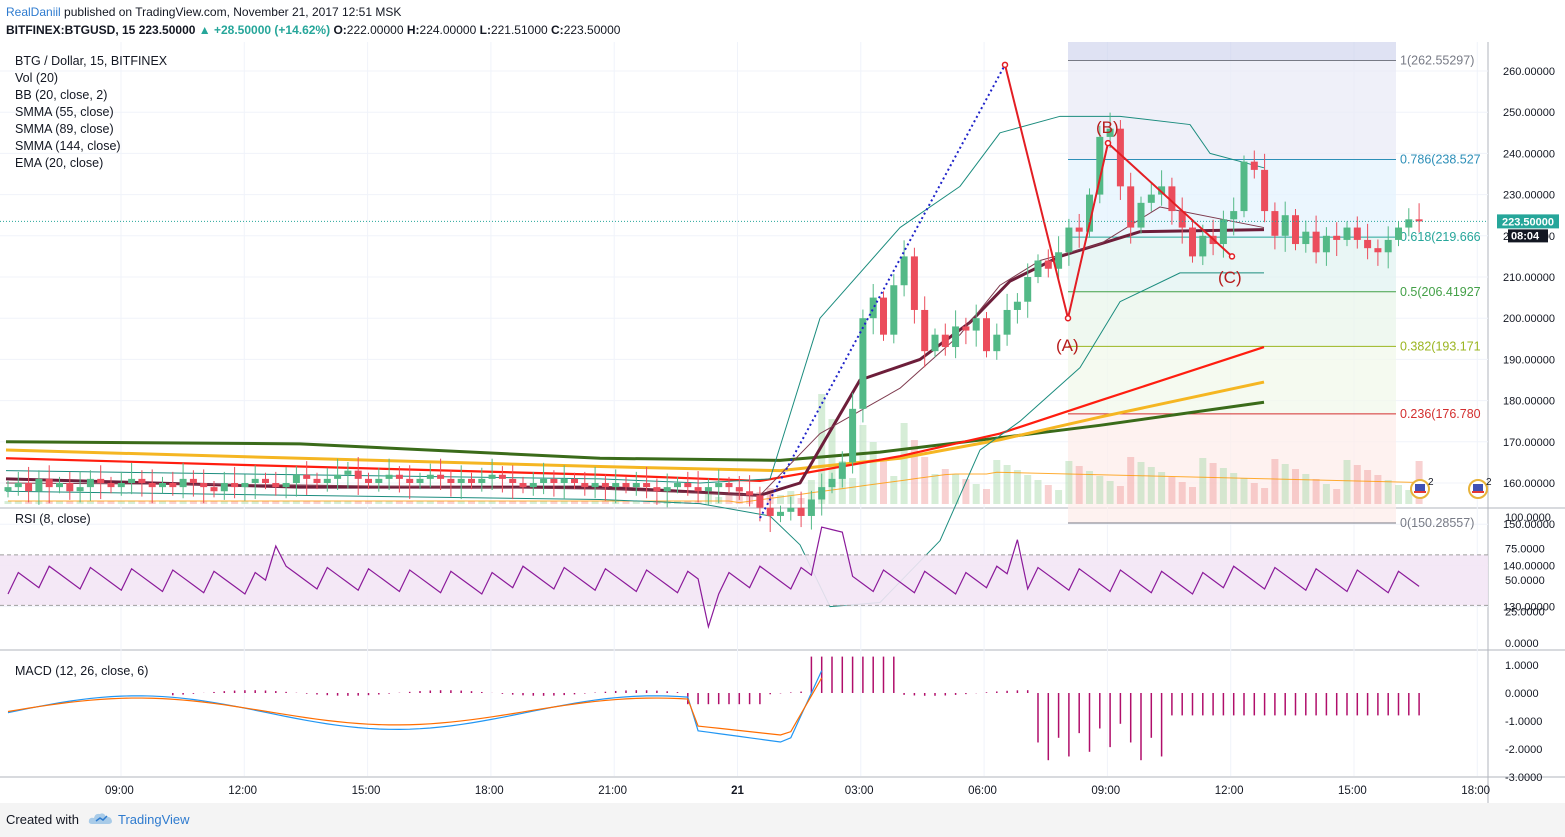 Image resolution: width=1565 pixels, height=837 pixels. What do you see at coordinates (1440, 346) in the screenshot?
I see `fib-level-label: 0.382(193.171` at bounding box center [1440, 346].